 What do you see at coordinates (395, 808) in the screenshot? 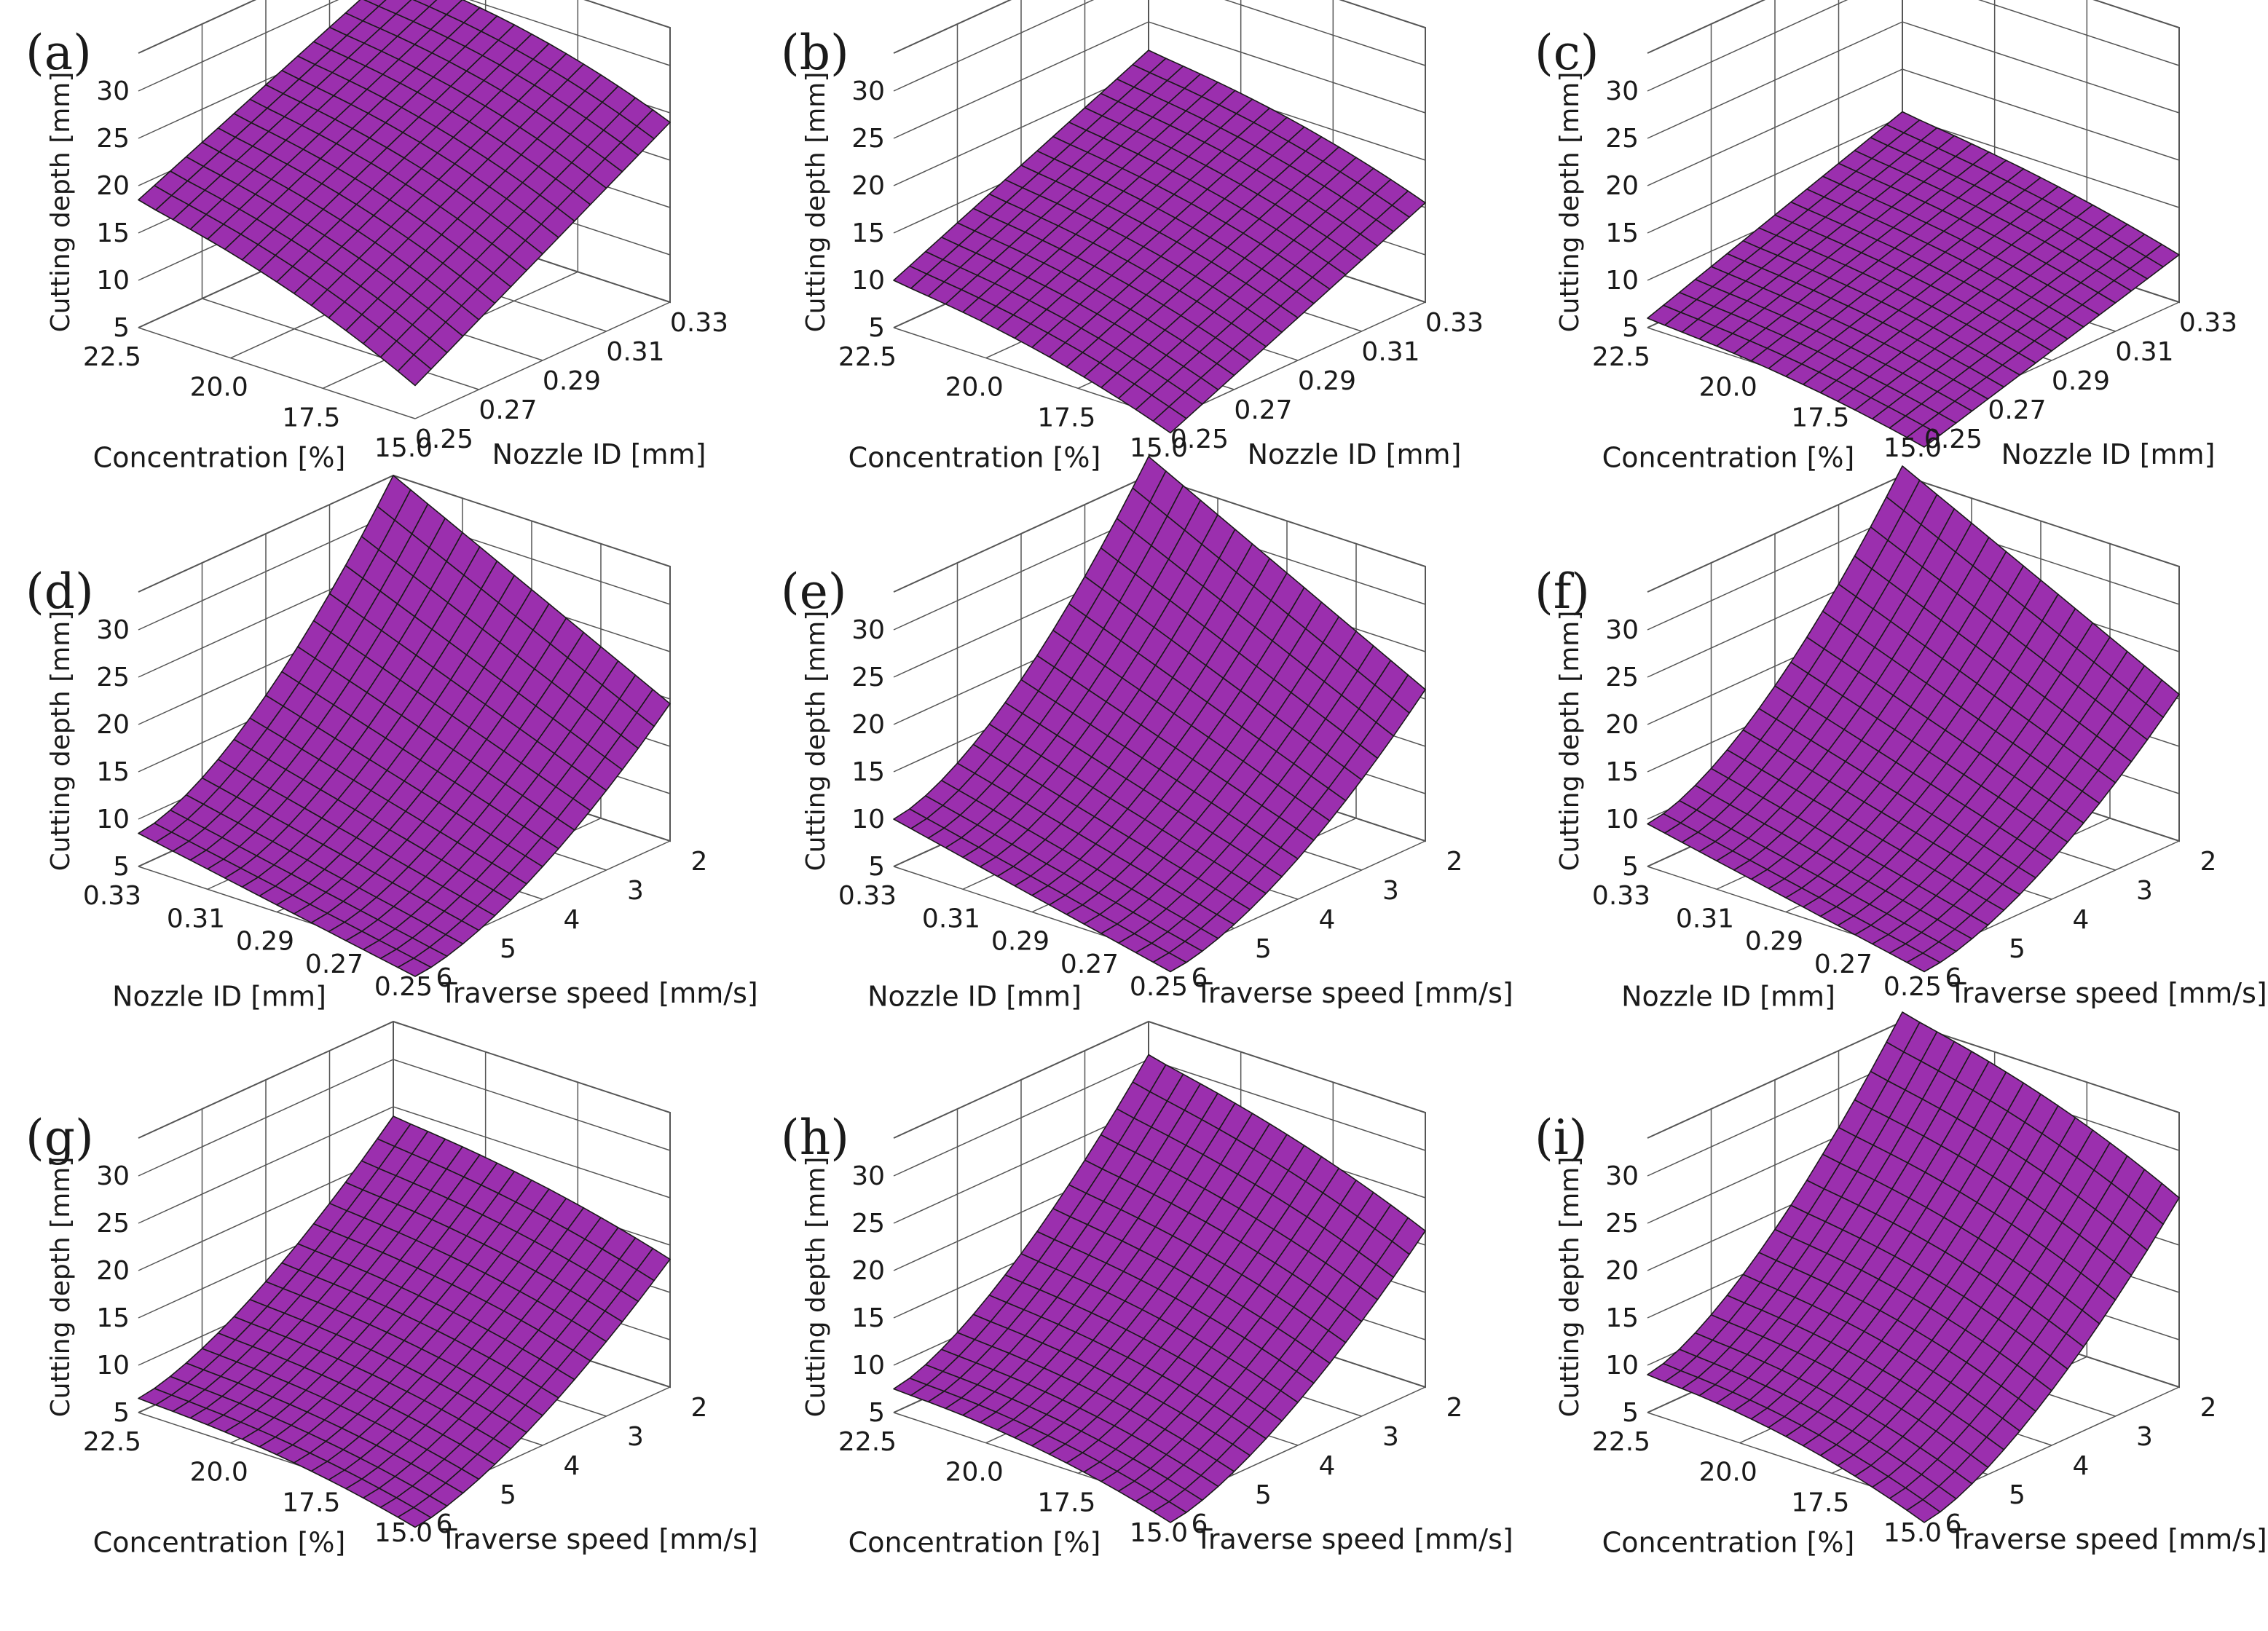
I see `tick-labels: 5 10 15 20 25 30 0.33 0.31 0.29 0.27 0.25 6 5 4 3 2` at bounding box center [395, 808].